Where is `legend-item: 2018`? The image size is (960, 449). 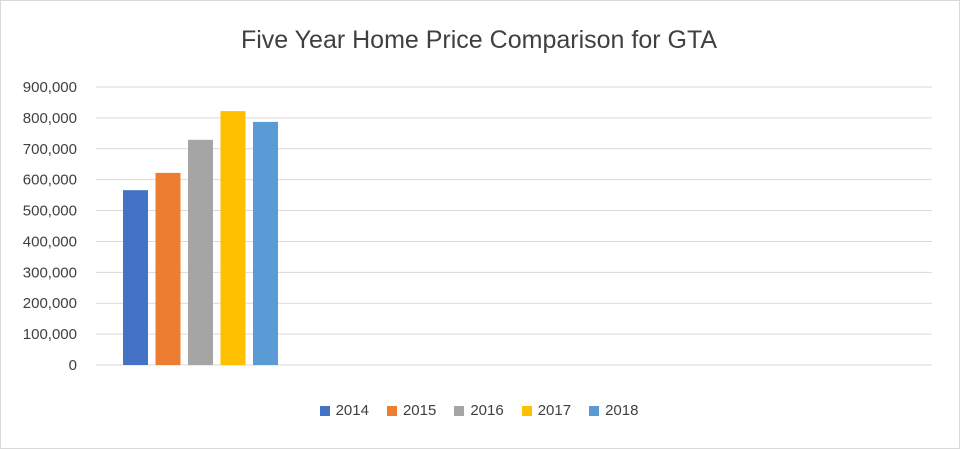
legend-item: 2018 is located at coordinates (613, 410).